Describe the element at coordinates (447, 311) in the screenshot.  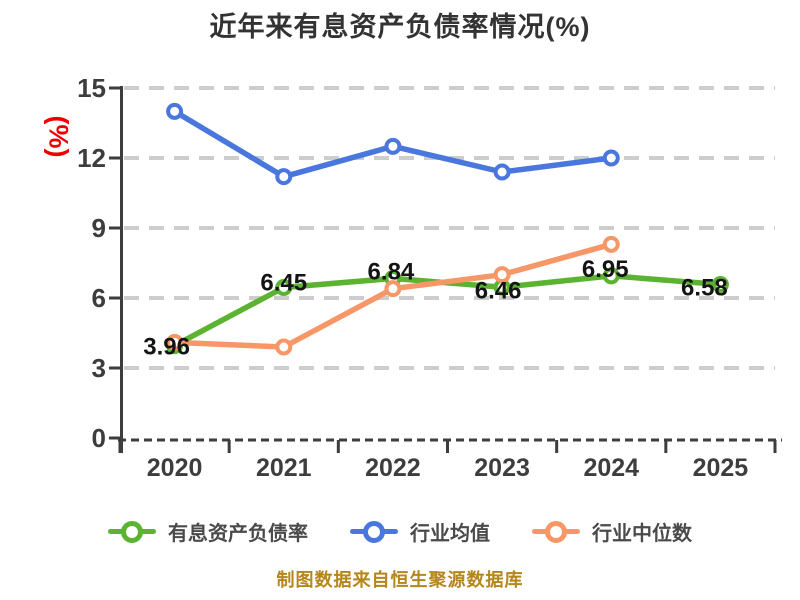
I see `series-line-interest-bearing-debt-ratio` at that location.